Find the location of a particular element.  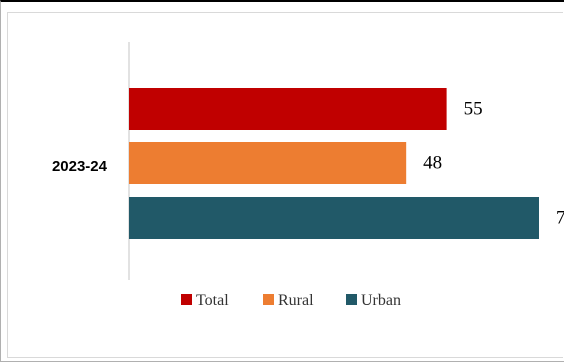

data-label-total: 55 is located at coordinates (473, 108).